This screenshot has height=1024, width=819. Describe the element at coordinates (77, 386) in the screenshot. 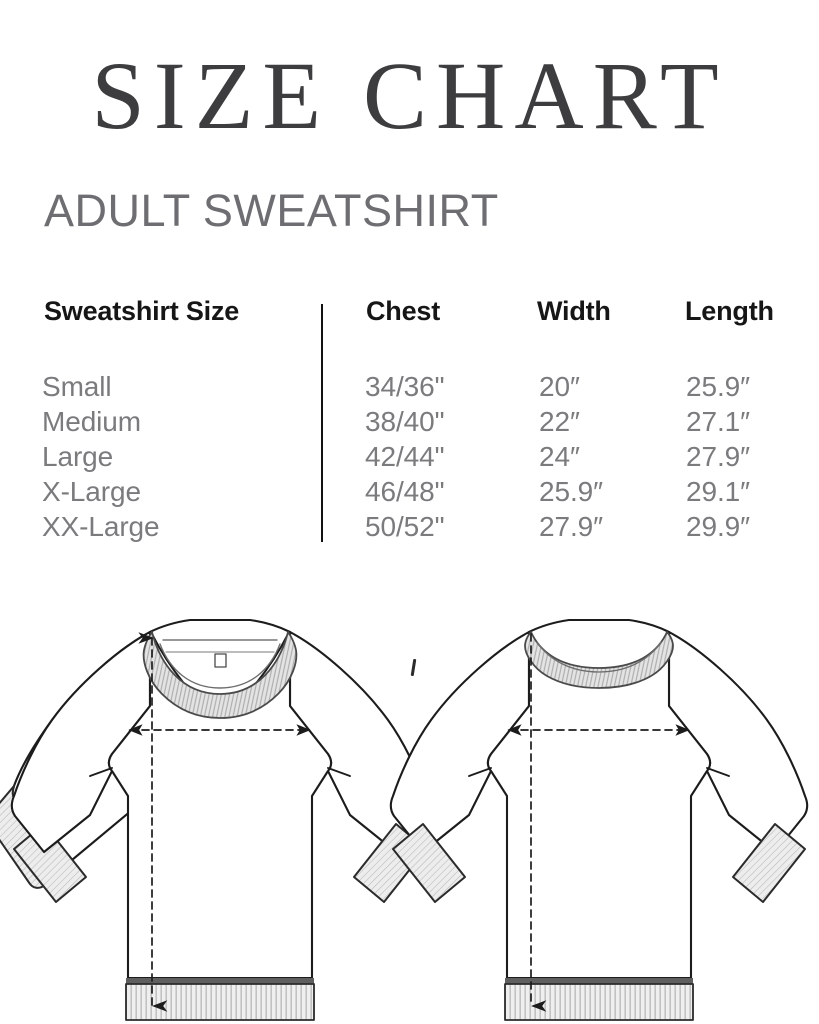

I see `table-row: Small` at that location.